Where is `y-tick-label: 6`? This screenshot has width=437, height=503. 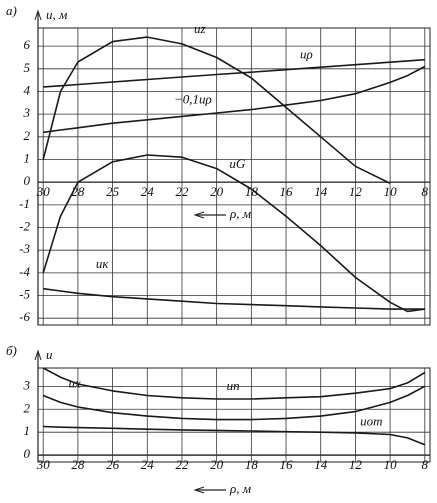 y-tick-label: 6 is located at coordinates (27, 44).